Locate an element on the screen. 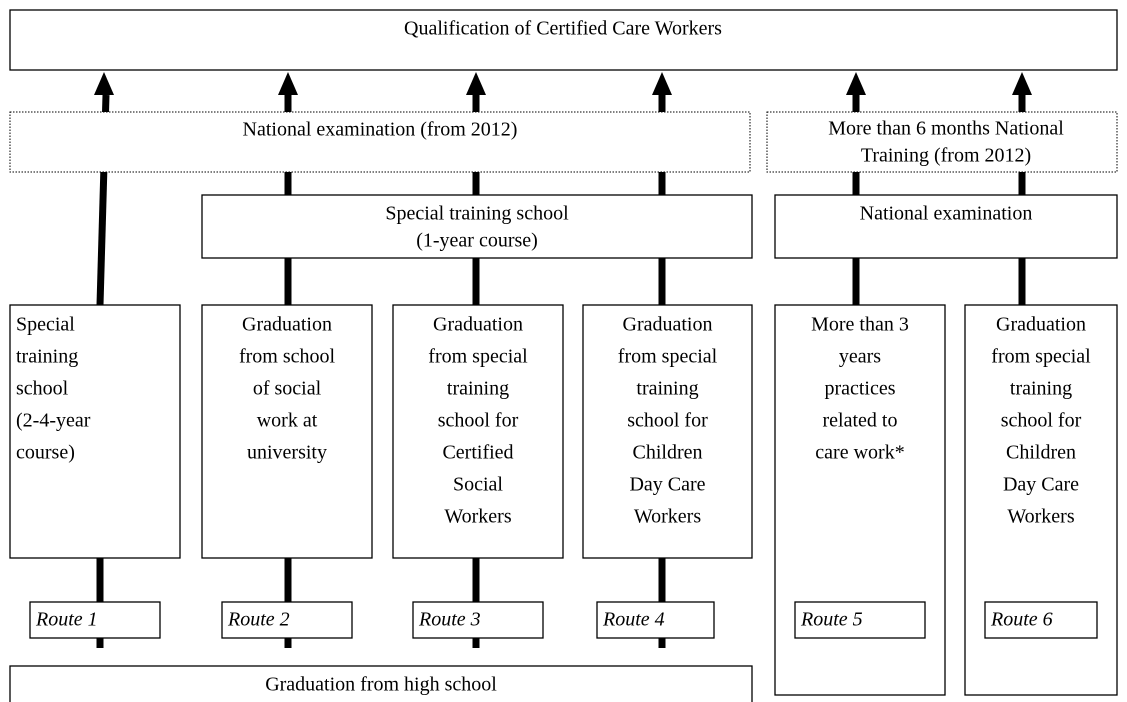 The height and width of the screenshot is (702, 1127). box-text: work at is located at coordinates (287, 421).